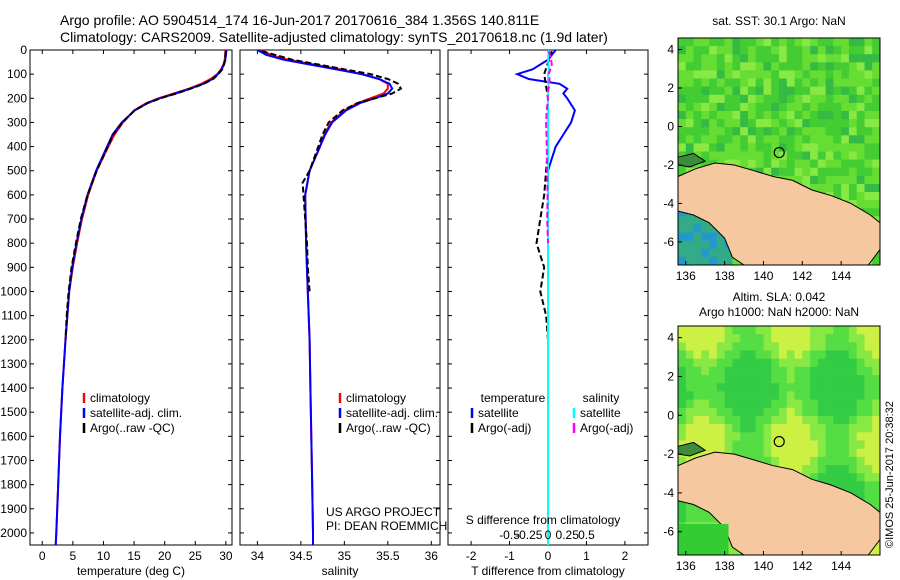 The height and width of the screenshot is (580, 900). What do you see at coordinates (258, 556) in the screenshot?
I see `salinity-xtick-label: 34` at bounding box center [258, 556].